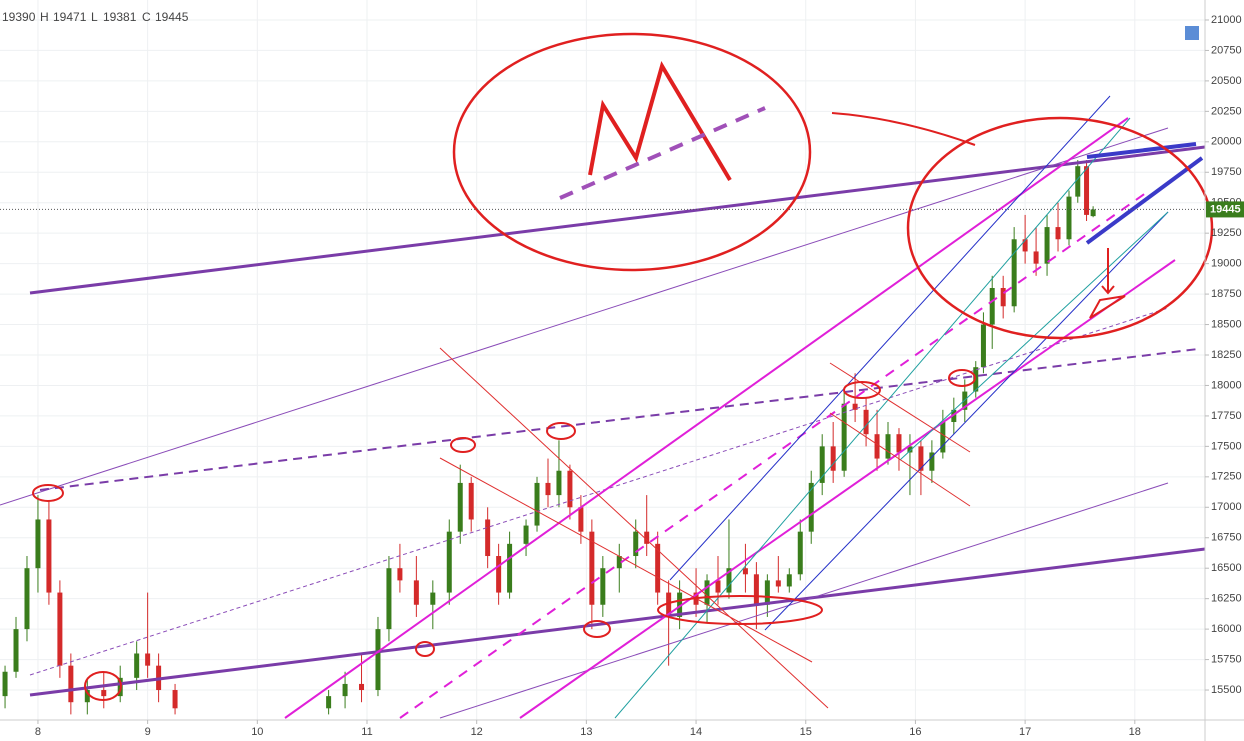 This screenshot has width=1244, height=741. What do you see at coordinates (696, 732) in the screenshot?
I see `x-tick-label: 14` at bounding box center [696, 732].